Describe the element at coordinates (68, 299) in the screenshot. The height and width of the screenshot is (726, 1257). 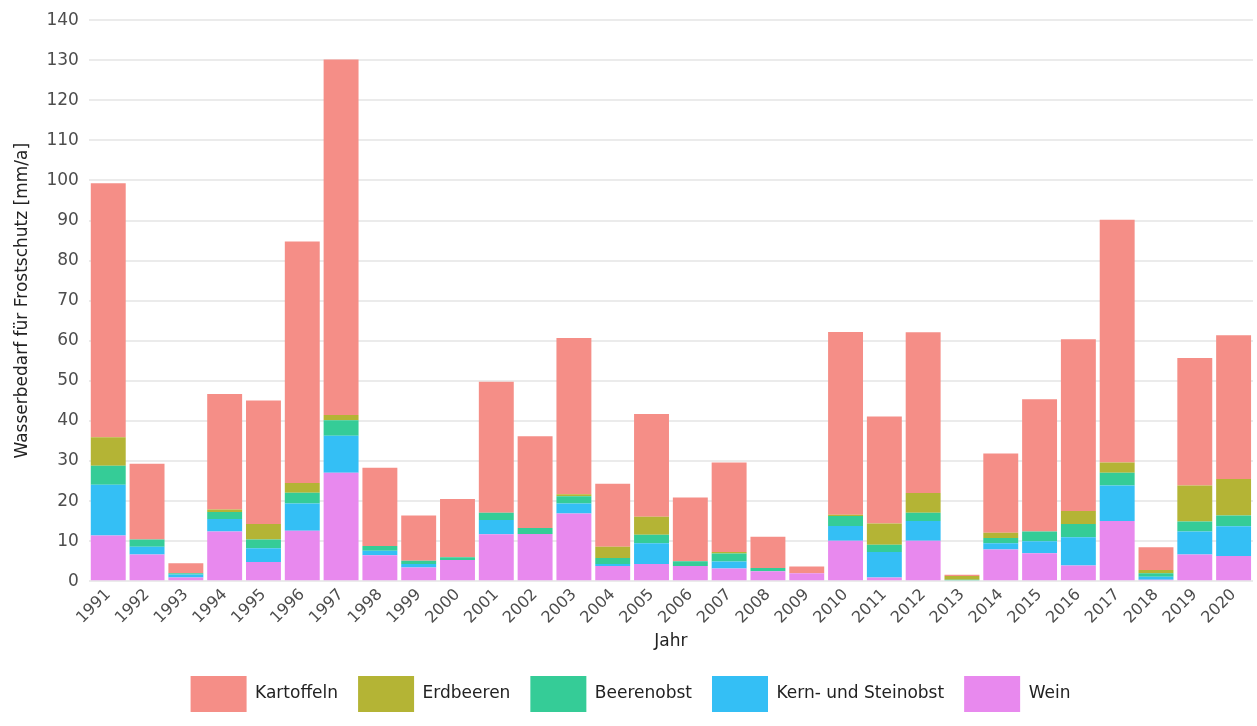
I see `y-tick-label: 70` at that location.